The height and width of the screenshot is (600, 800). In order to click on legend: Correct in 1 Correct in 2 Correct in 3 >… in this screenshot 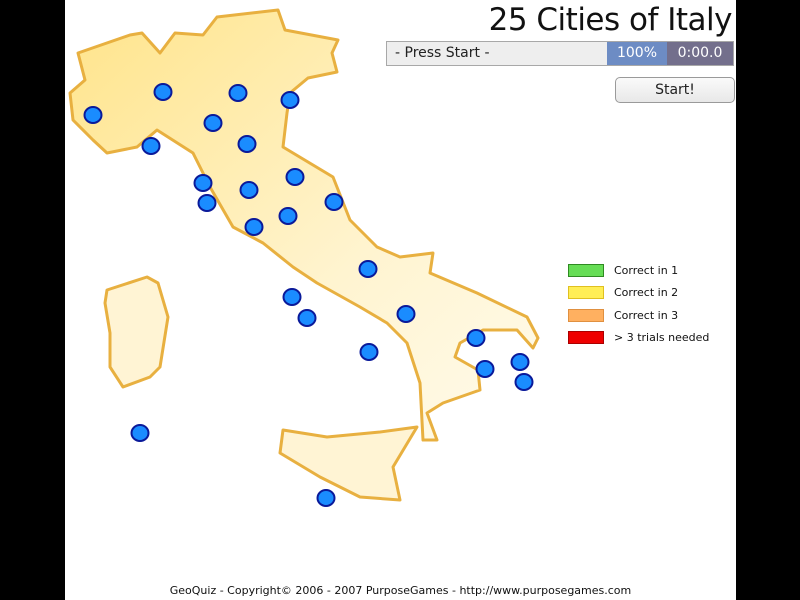, I will do `click(638, 304)`.